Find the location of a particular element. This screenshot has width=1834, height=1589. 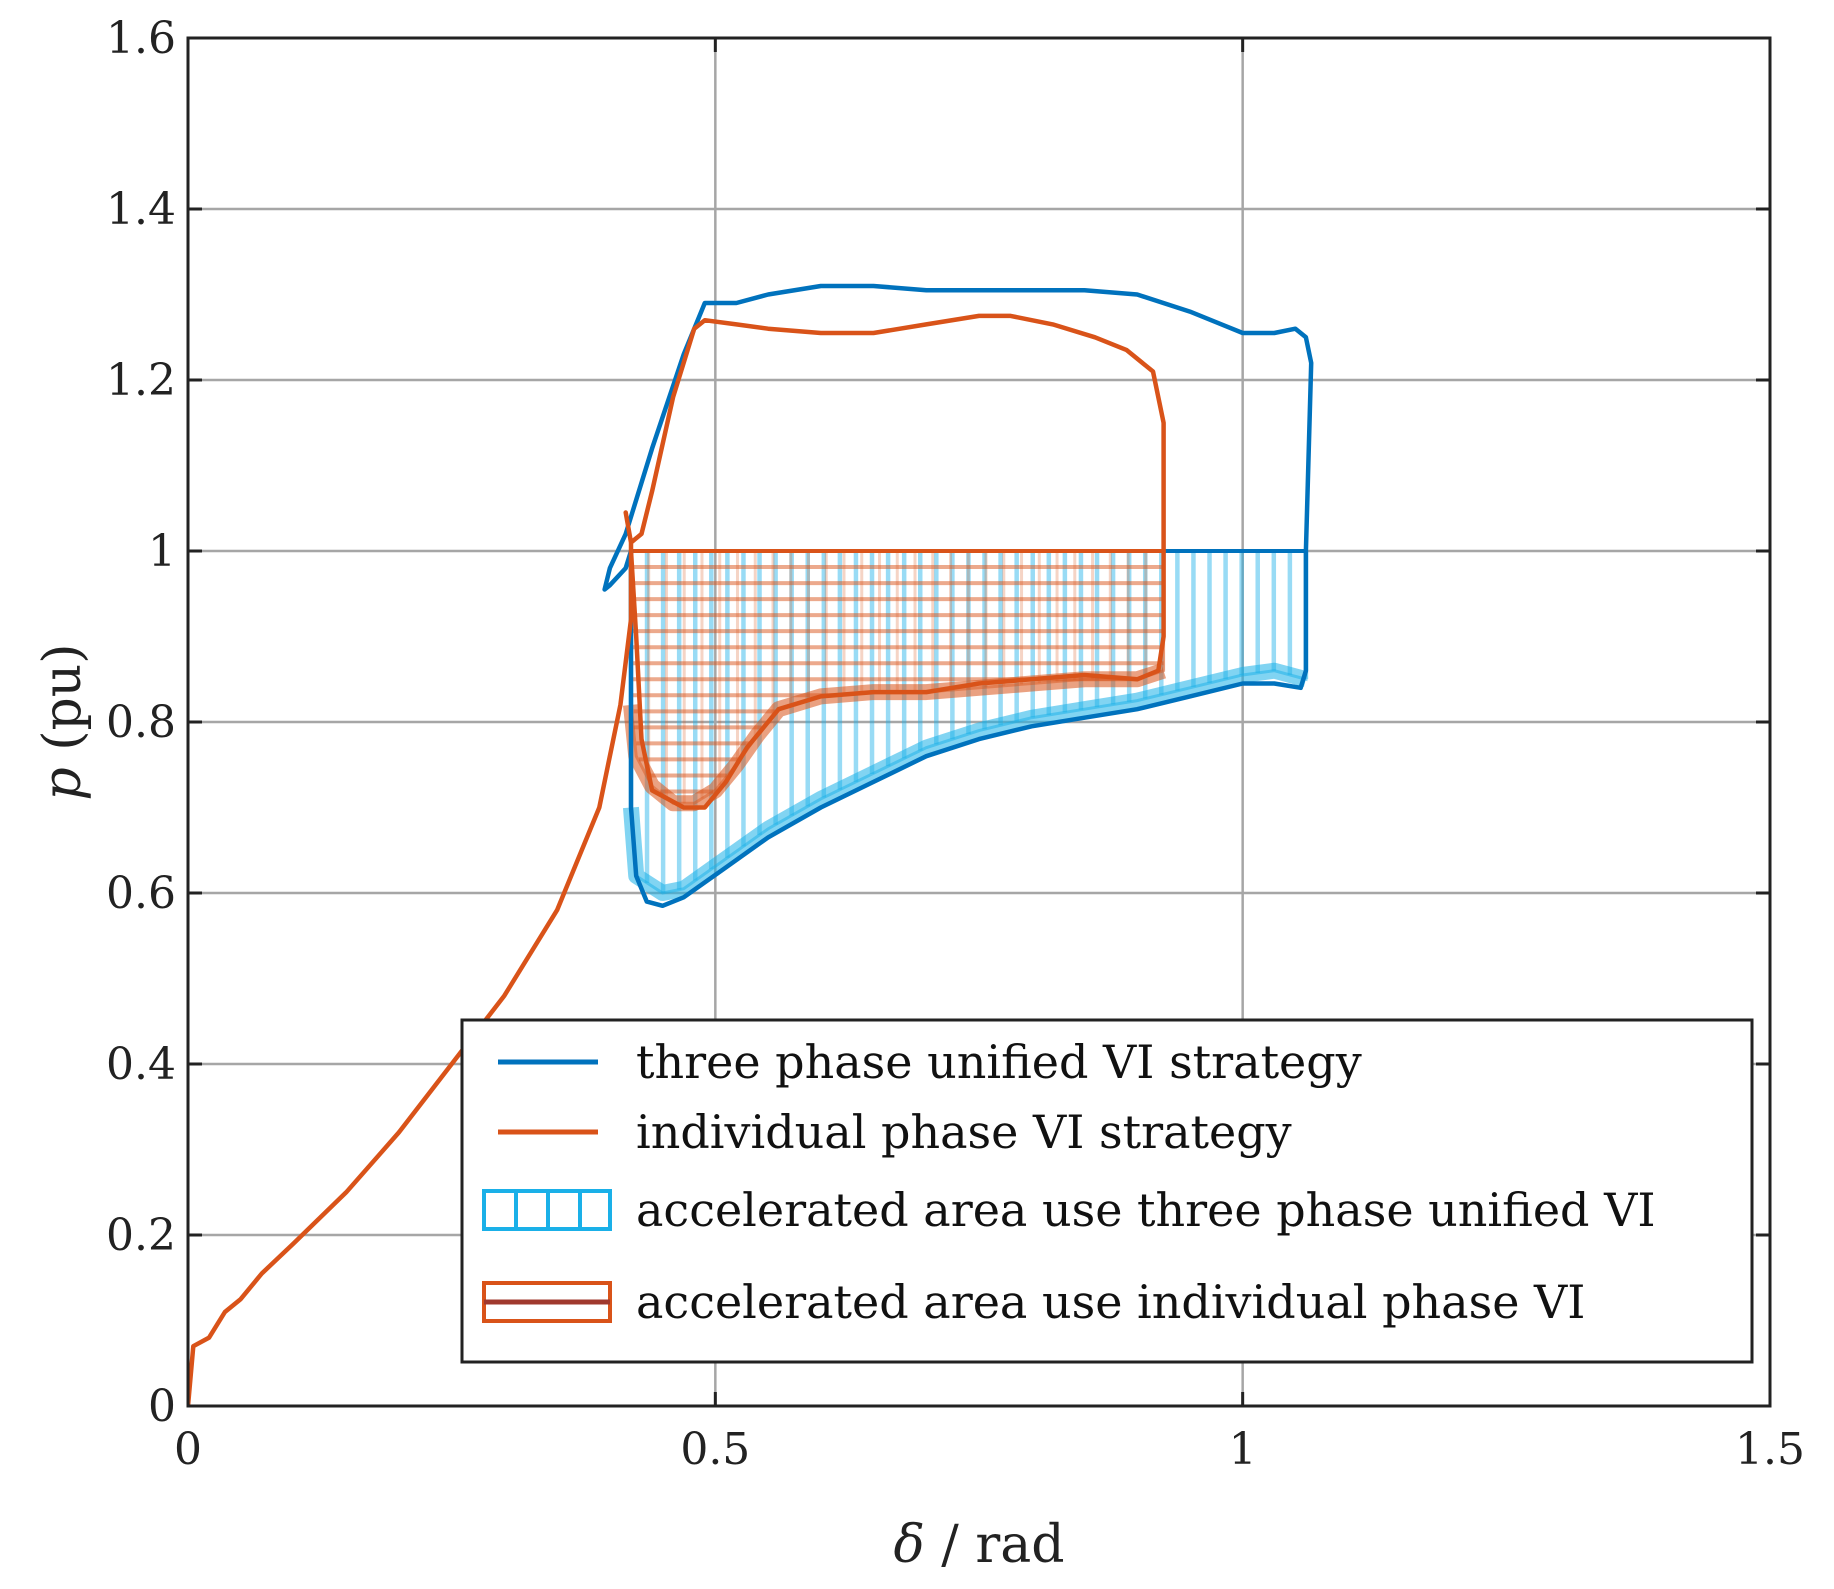

y-tick-label: 0.6 is located at coordinates (141, 893).